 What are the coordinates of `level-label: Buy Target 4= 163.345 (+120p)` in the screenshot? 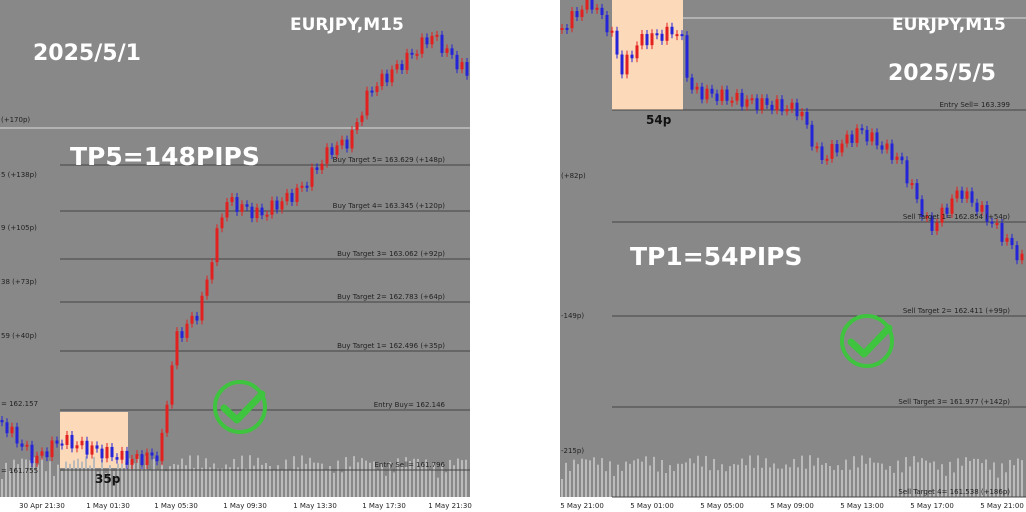 It's located at (389, 206).